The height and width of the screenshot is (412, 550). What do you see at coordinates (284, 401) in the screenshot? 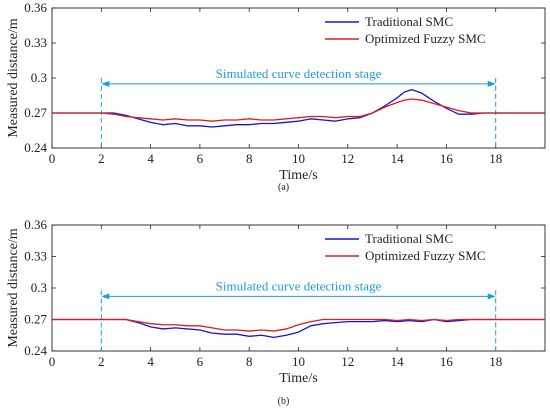
I see `panel-caption: (b)` at bounding box center [284, 401].